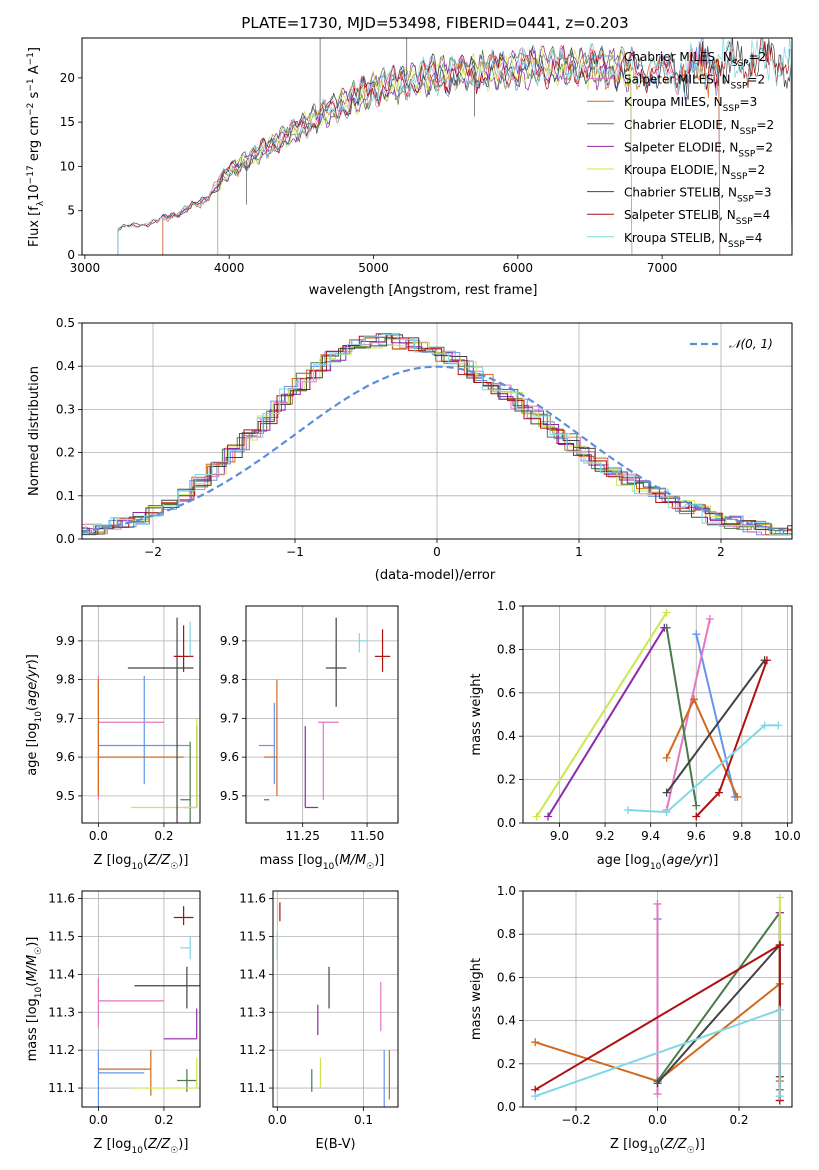 This screenshot has height=1170, width=819. Describe the element at coordinates (32, 749) in the screenshot. I see `label-part: age [log` at that location.